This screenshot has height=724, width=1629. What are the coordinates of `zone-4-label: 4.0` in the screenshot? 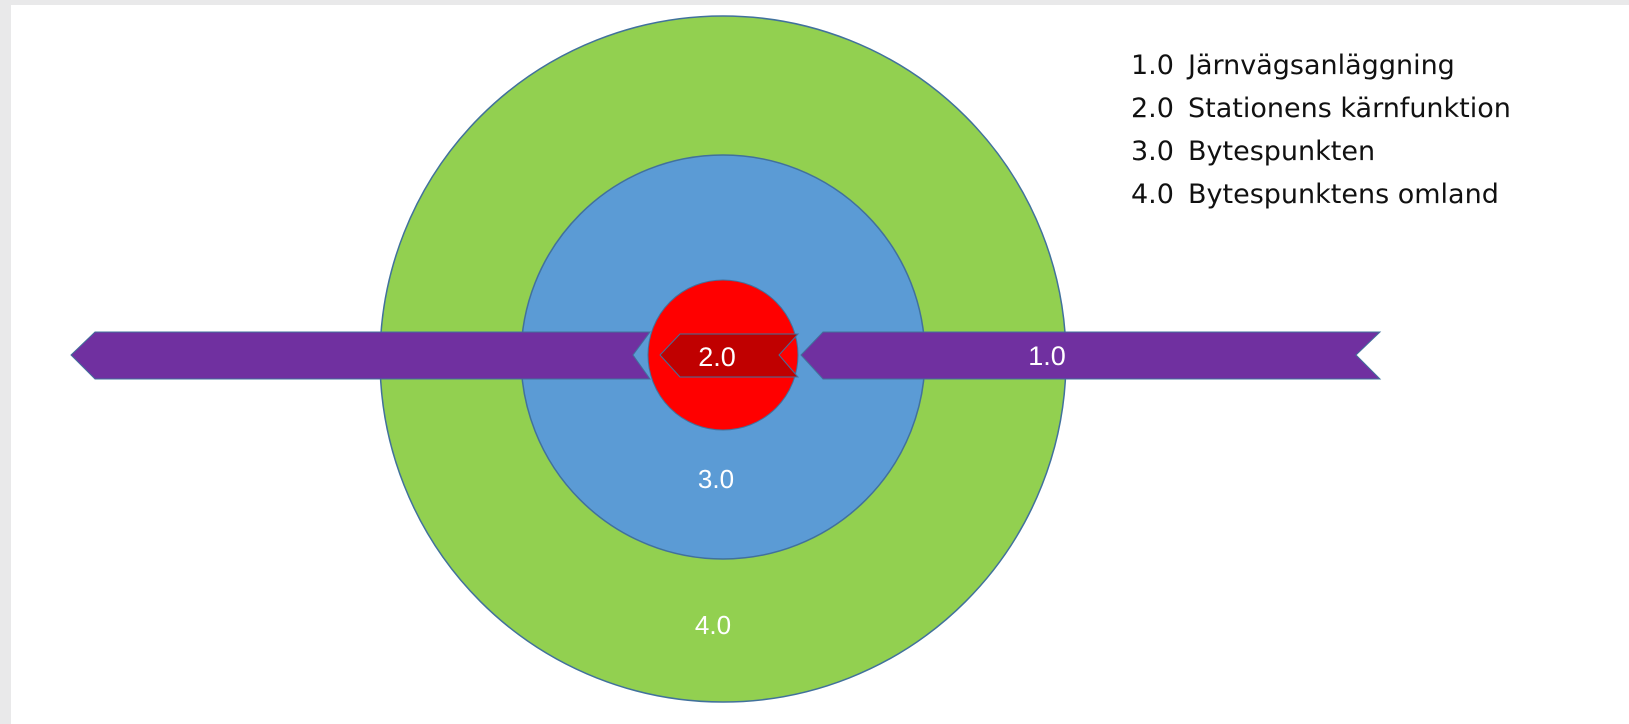 It's located at (713, 625).